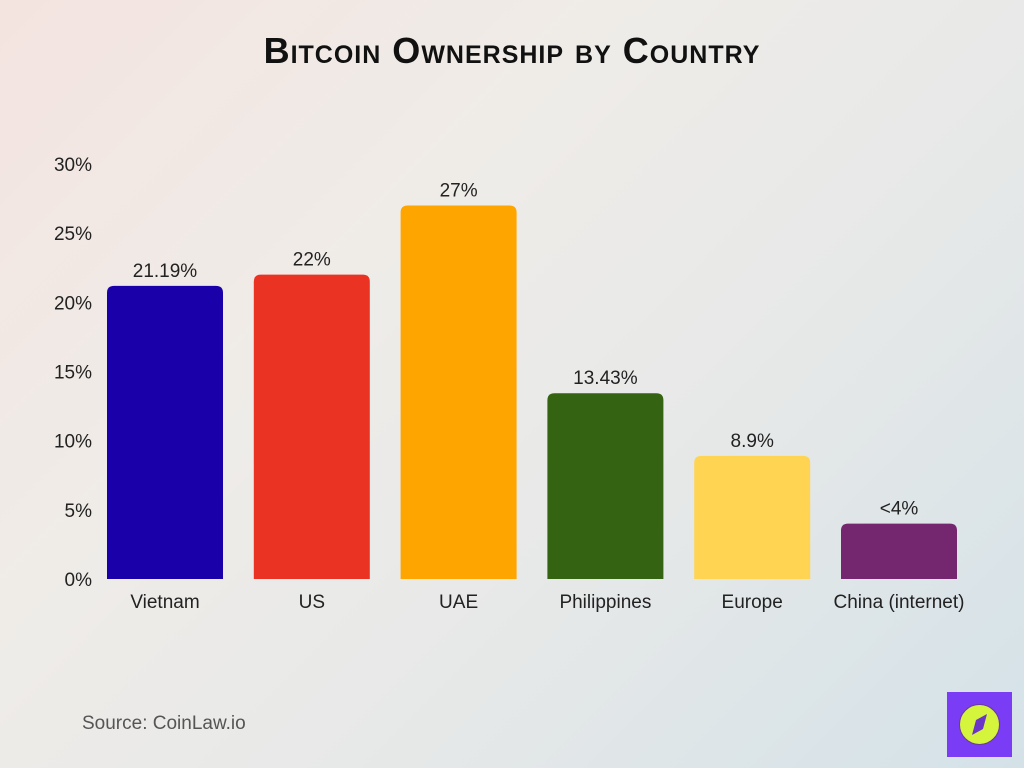 The width and height of the screenshot is (1024, 768). What do you see at coordinates (605, 602) in the screenshot?
I see `category-label: Philippines` at bounding box center [605, 602].